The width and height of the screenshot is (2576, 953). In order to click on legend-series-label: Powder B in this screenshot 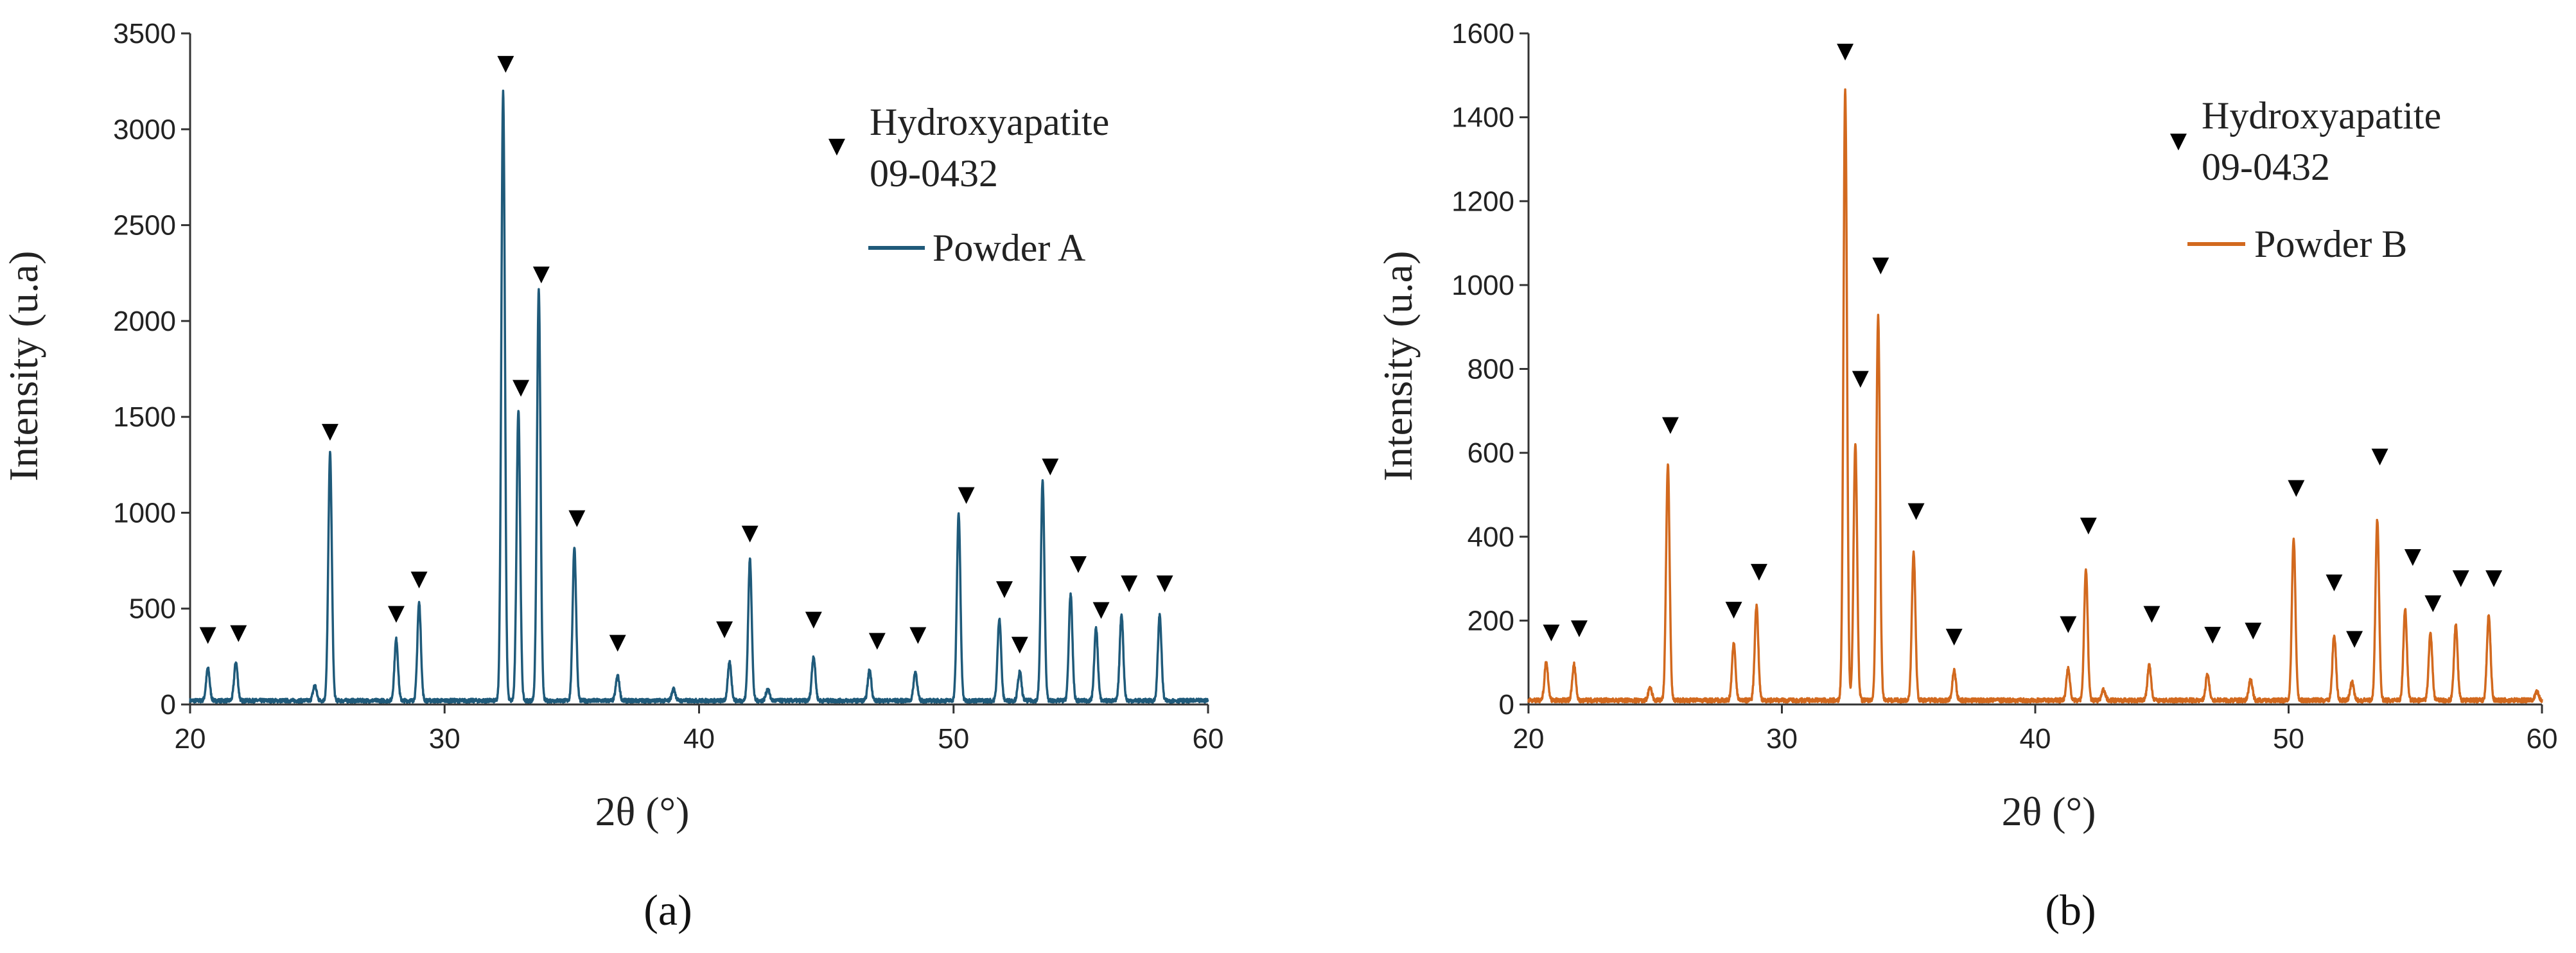, I will do `click(2330, 244)`.